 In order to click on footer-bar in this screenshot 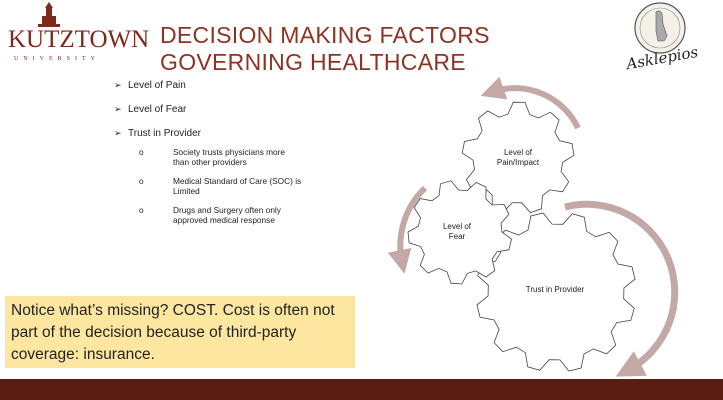, I will do `click(361, 389)`.